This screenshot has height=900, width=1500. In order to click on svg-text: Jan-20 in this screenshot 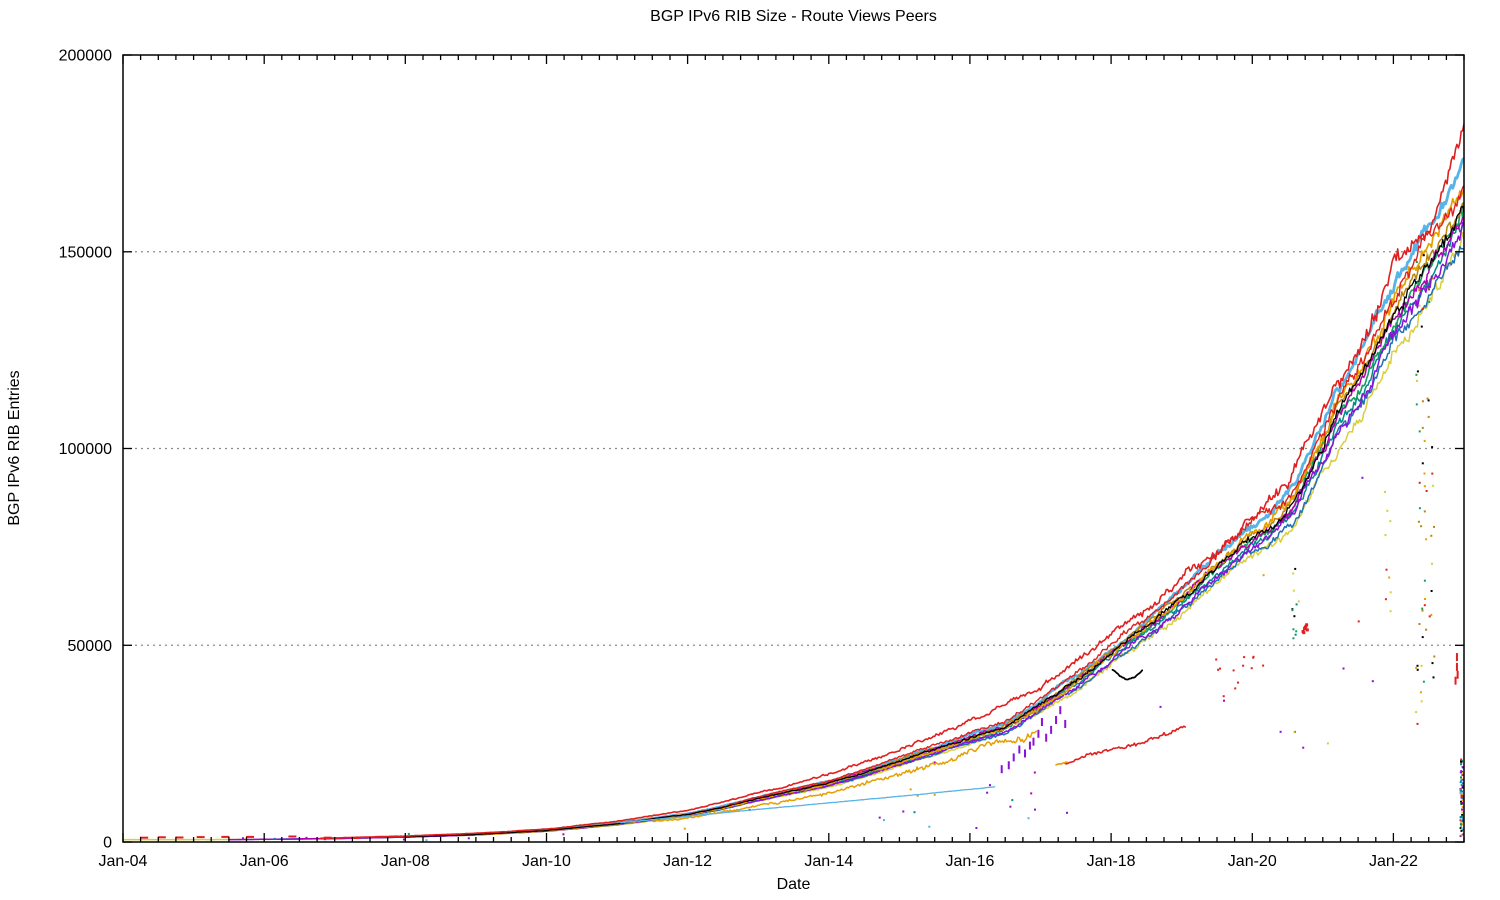, I will do `click(1252, 861)`.